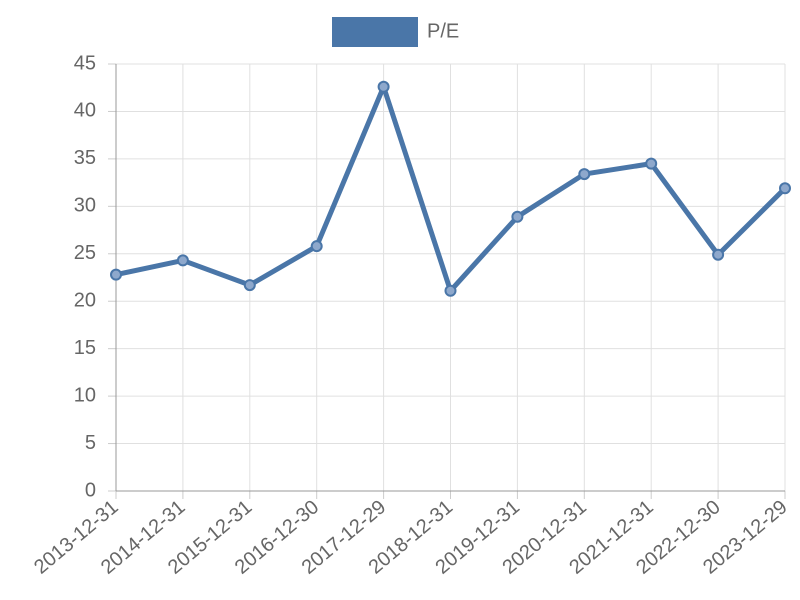 The width and height of the screenshot is (800, 600). What do you see at coordinates (85, 301) in the screenshot?
I see `y-tick-label: 20` at bounding box center [85, 301].